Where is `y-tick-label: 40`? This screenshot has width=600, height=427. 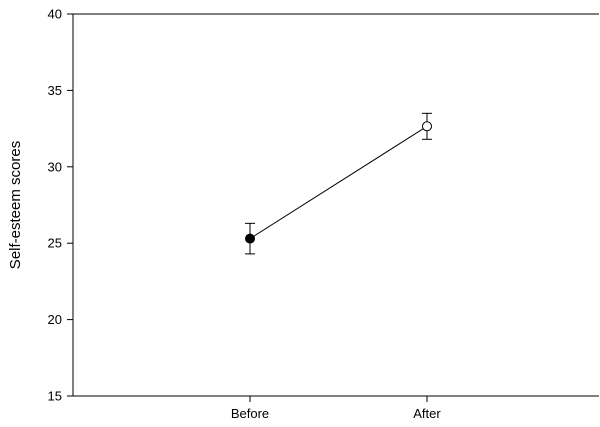
y-tick-label: 40 is located at coordinates (55, 14).